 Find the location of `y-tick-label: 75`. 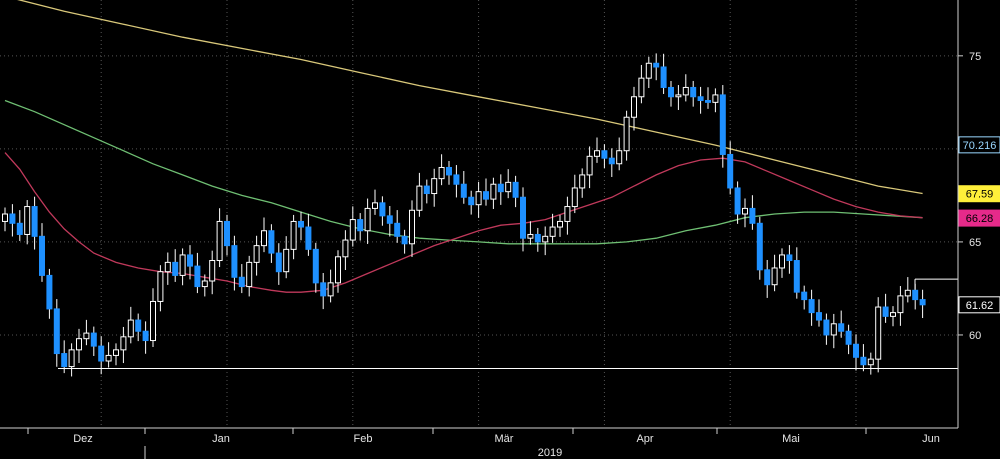

y-tick-label: 75 is located at coordinates (975, 57).